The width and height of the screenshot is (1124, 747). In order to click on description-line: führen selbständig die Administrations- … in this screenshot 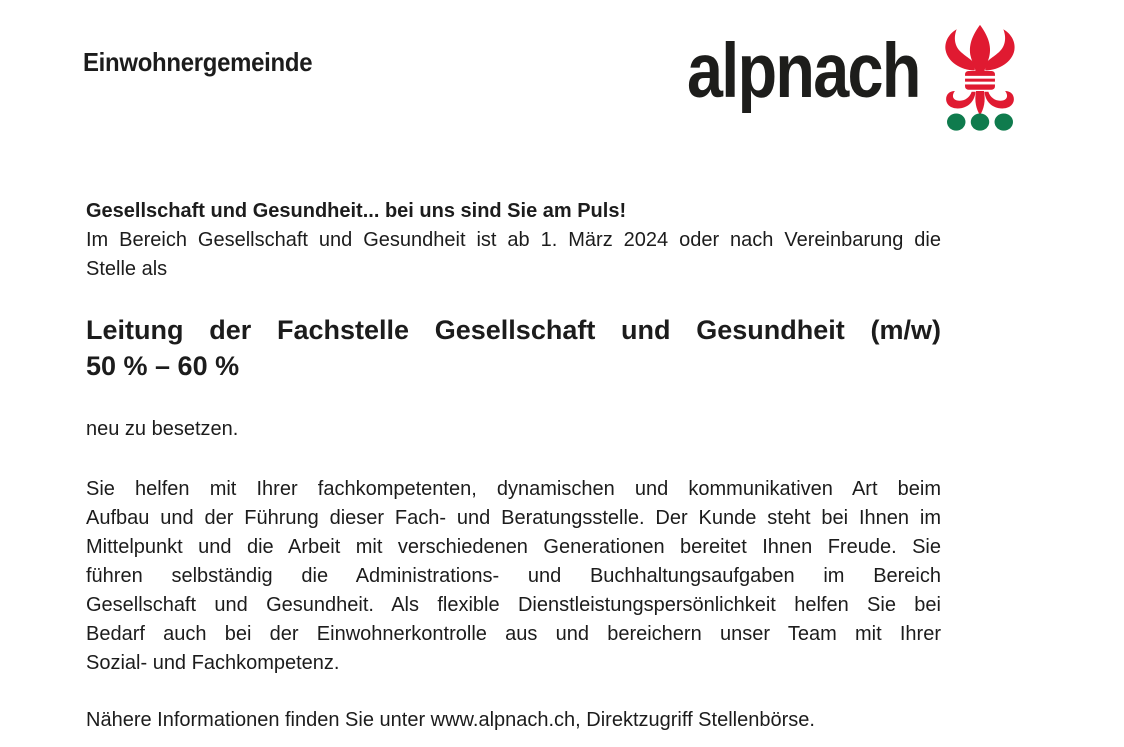, I will do `click(513, 576)`.